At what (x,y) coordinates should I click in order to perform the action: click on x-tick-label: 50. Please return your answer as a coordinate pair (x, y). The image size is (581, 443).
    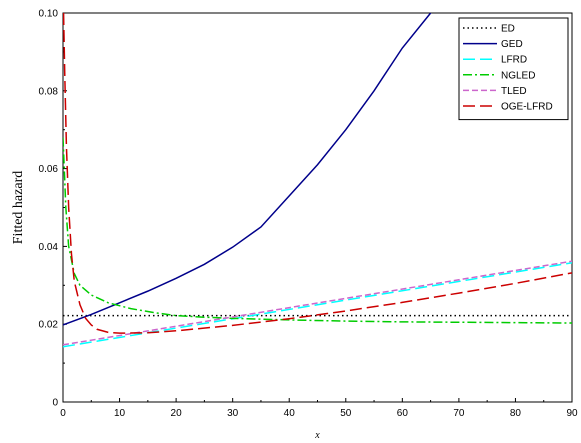
    Looking at the image, I should click on (346, 413).